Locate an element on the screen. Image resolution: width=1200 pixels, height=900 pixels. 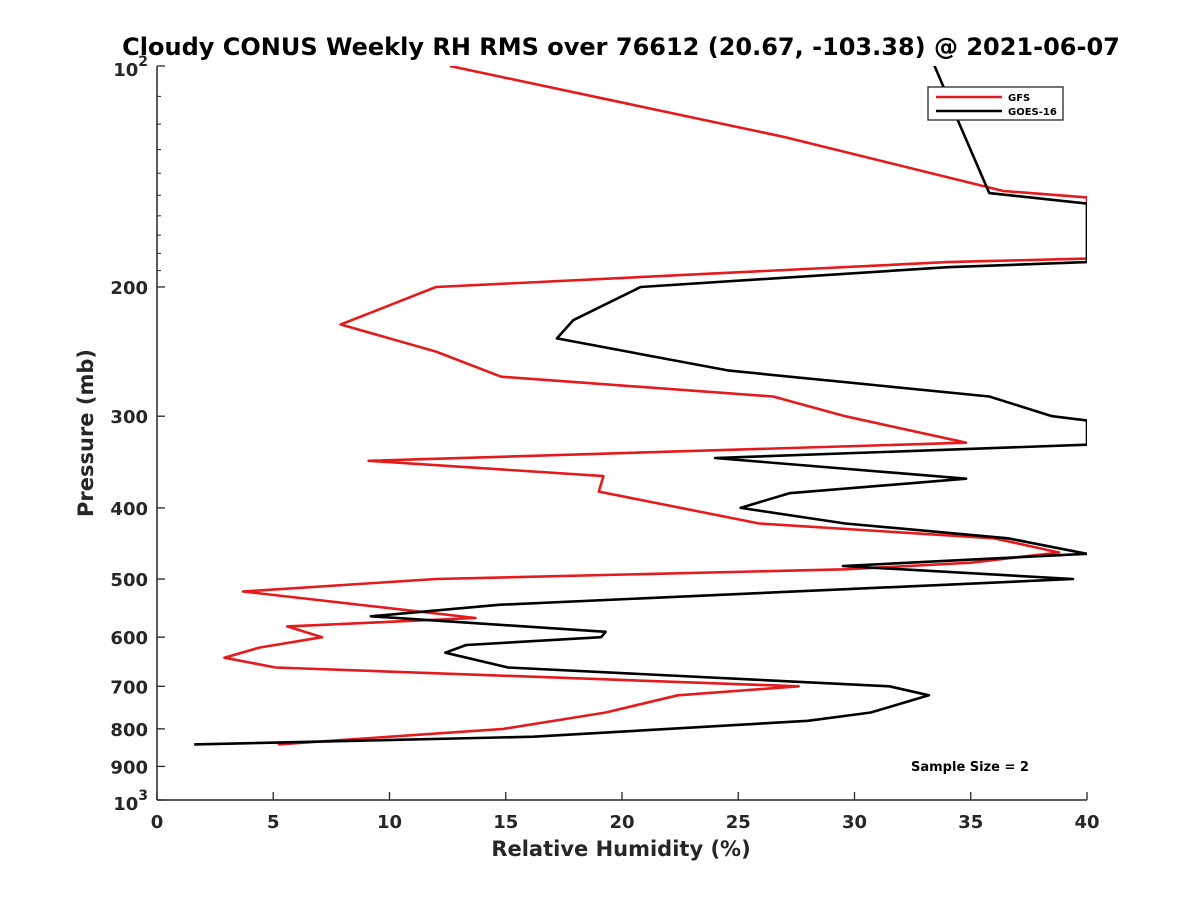
x-tick-label: 10 is located at coordinates (389, 822).